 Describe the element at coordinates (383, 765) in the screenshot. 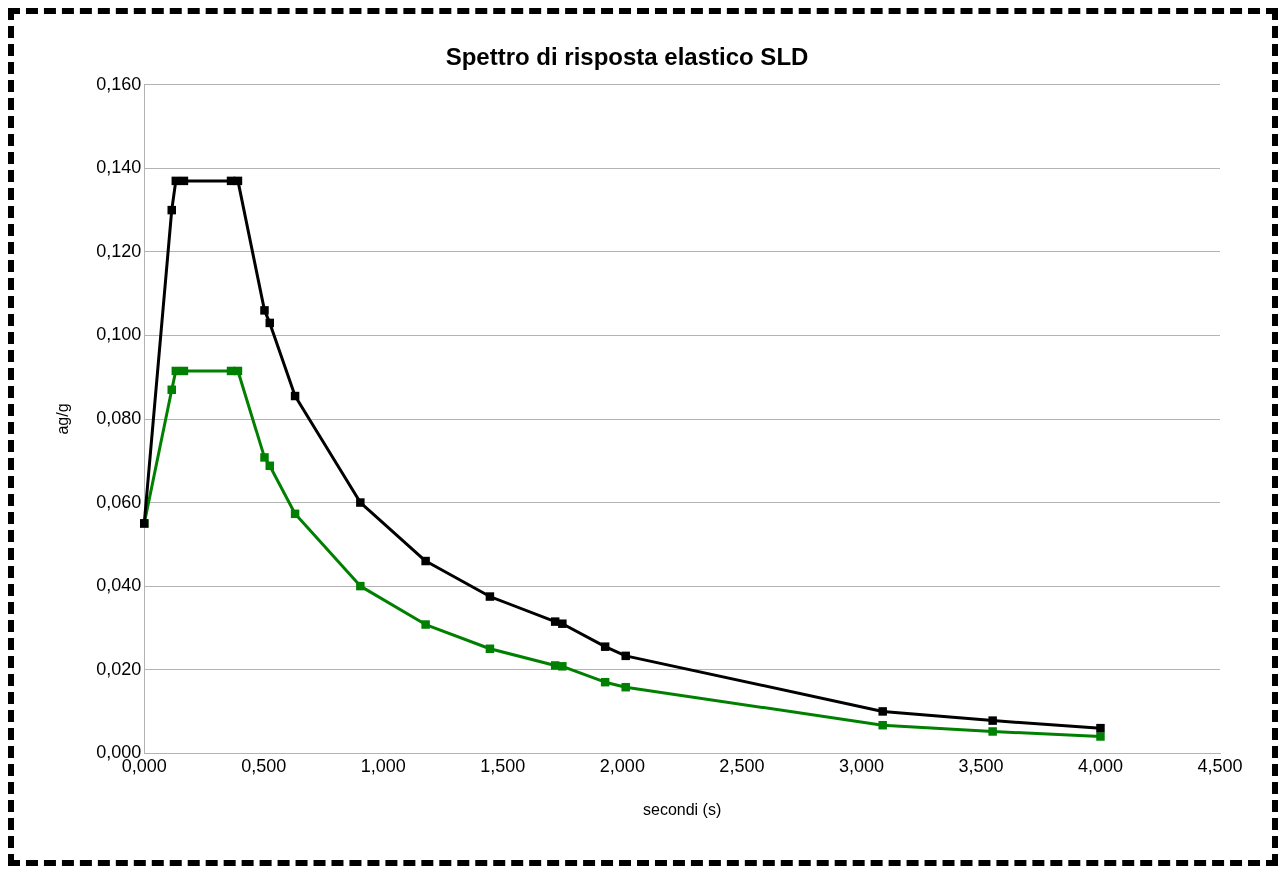

I see `x-tick-label: 1,000` at that location.